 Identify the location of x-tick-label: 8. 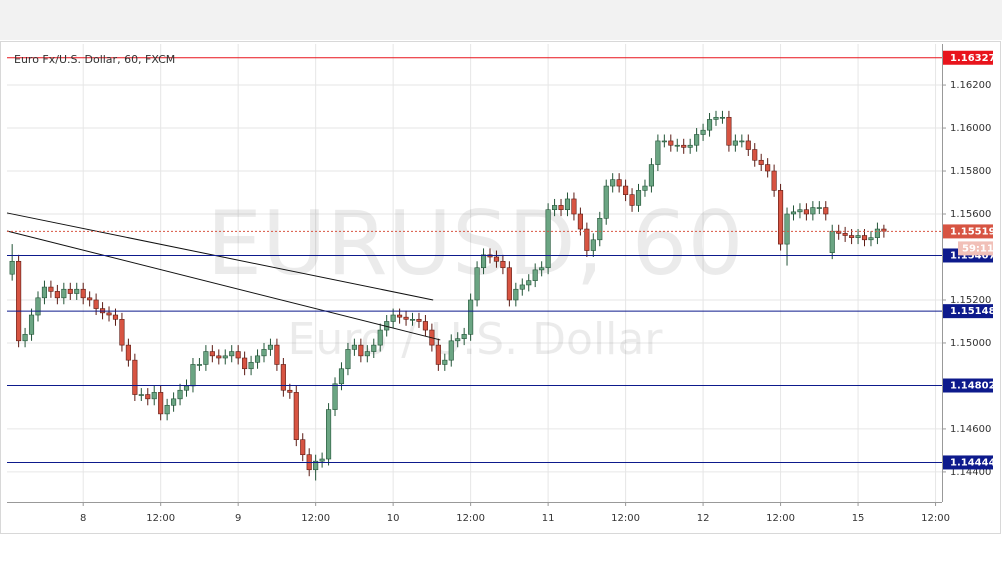
(83, 518).